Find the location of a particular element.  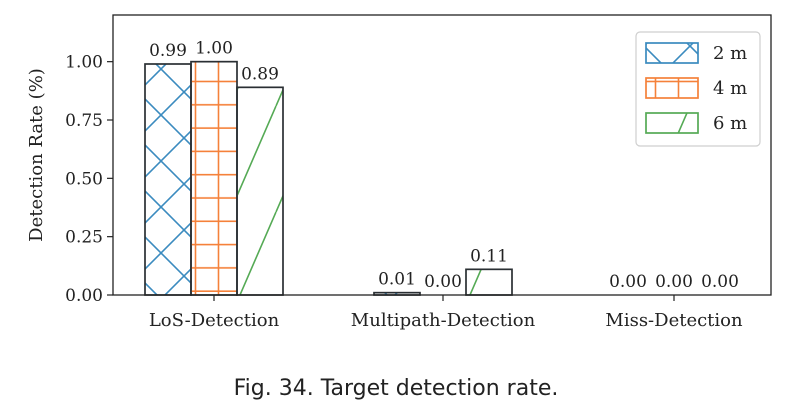

legend: 2 m 4 m 6 m is located at coordinates (698, 89).